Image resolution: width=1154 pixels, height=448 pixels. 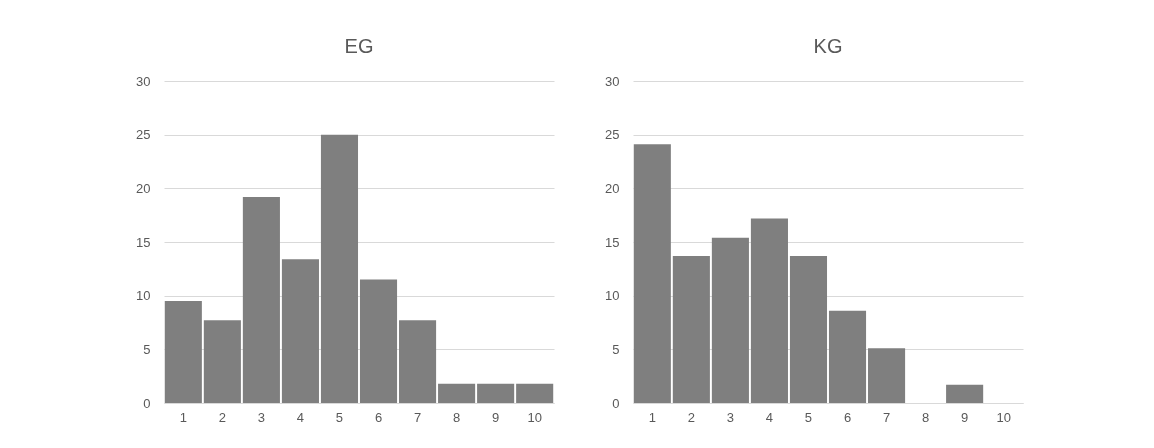 What do you see at coordinates (828, 46) in the screenshot?
I see `chart-title: KG` at bounding box center [828, 46].